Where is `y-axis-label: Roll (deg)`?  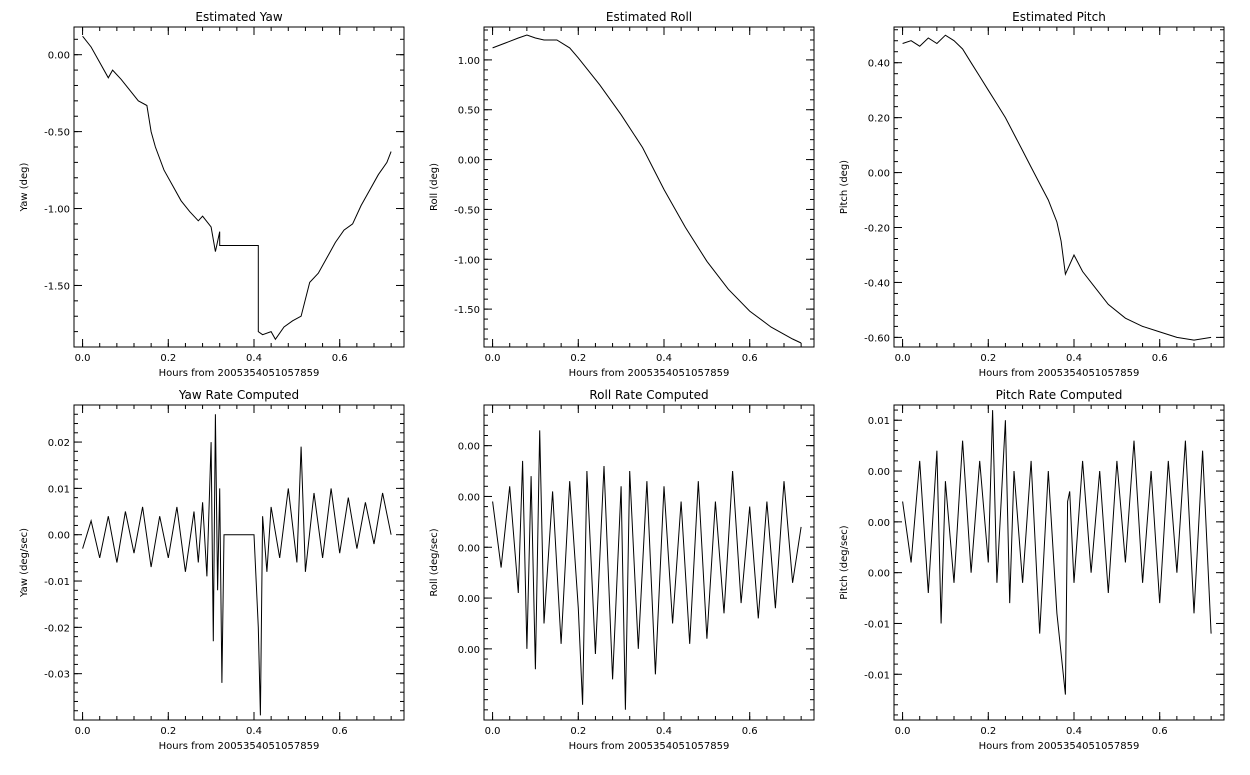
y-axis-label: Roll (deg) is located at coordinates (434, 187).